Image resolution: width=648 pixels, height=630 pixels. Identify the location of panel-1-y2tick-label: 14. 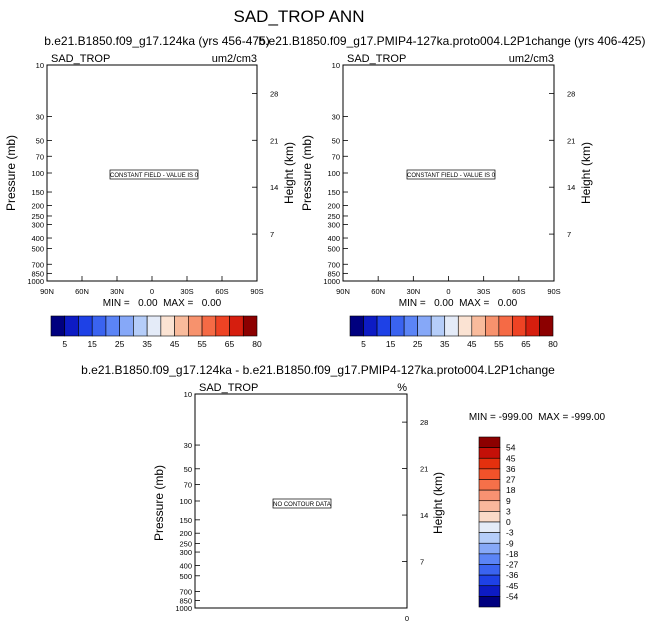
(274, 187).